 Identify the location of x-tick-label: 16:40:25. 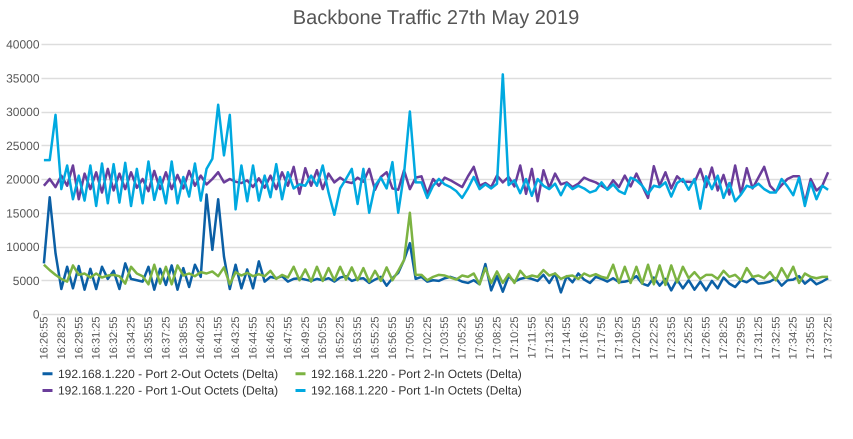
(201, 338).